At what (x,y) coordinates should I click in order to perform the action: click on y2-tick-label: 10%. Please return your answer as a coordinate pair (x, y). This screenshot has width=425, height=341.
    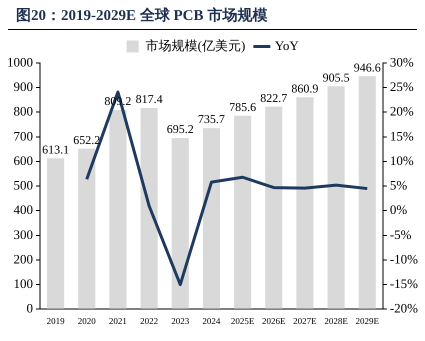
    Looking at the image, I should click on (402, 160).